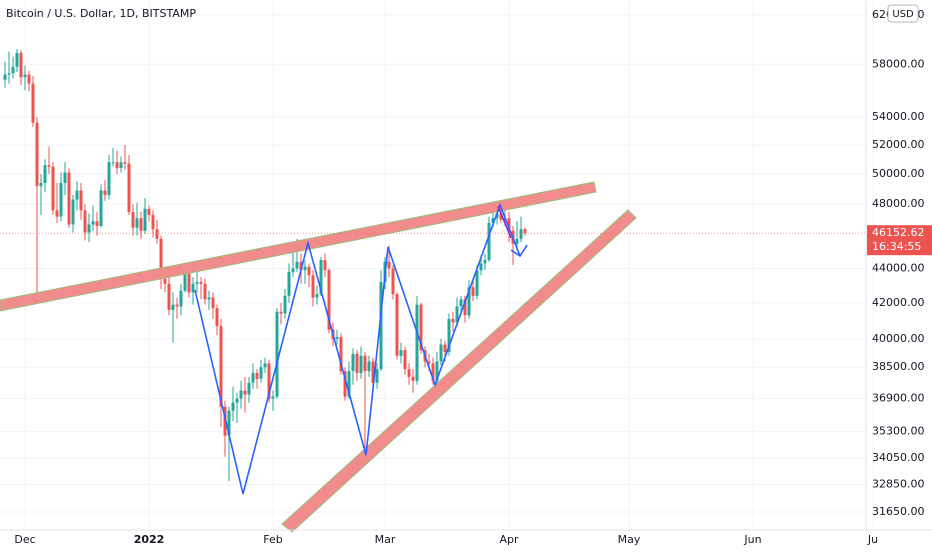  I want to click on x-tick-label: Mar, so click(385, 539).